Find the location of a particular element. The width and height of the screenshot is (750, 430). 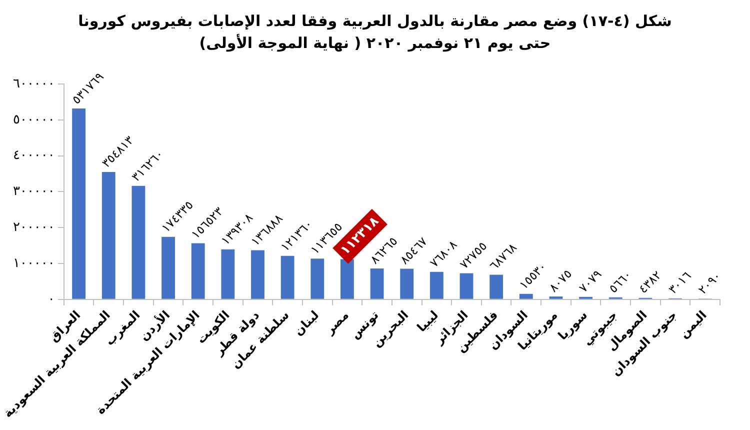

x-tick-label: مصر is located at coordinates (337, 323).